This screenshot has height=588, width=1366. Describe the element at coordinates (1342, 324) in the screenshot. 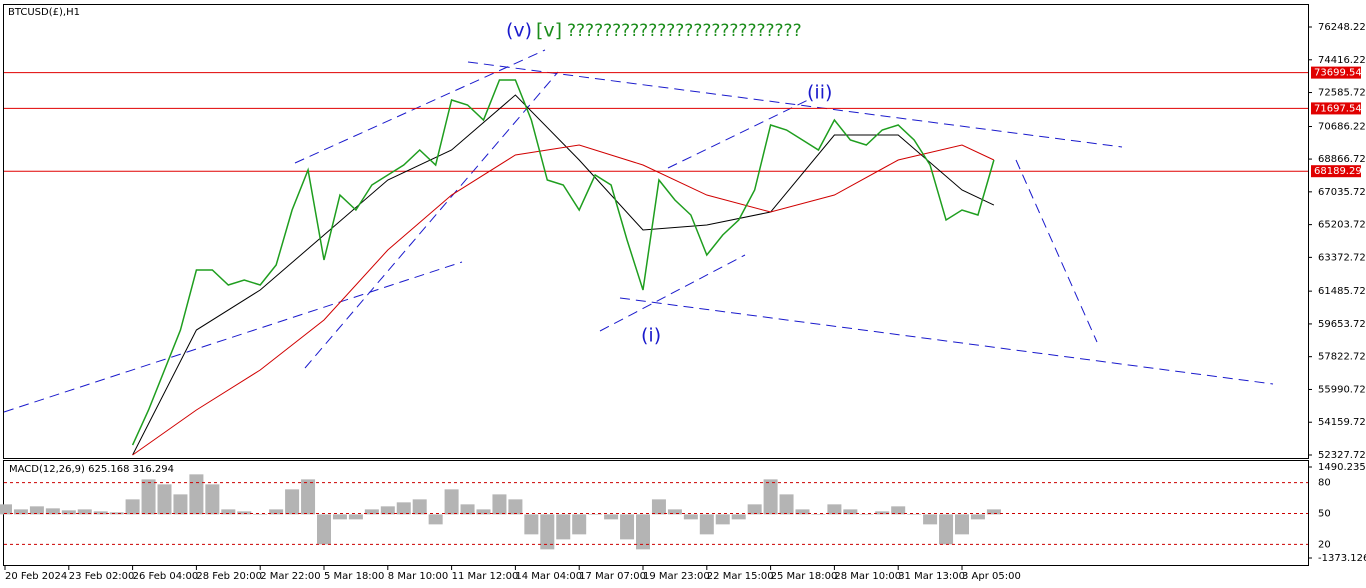

I see `y-tick-label: 59653.72` at that location.